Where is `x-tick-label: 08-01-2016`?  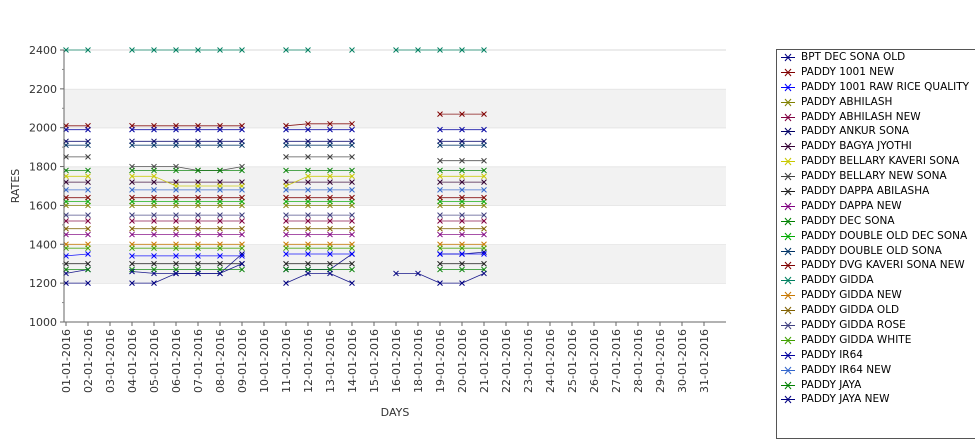 x-tick-label: 08-01-2016 is located at coordinates (220, 361).